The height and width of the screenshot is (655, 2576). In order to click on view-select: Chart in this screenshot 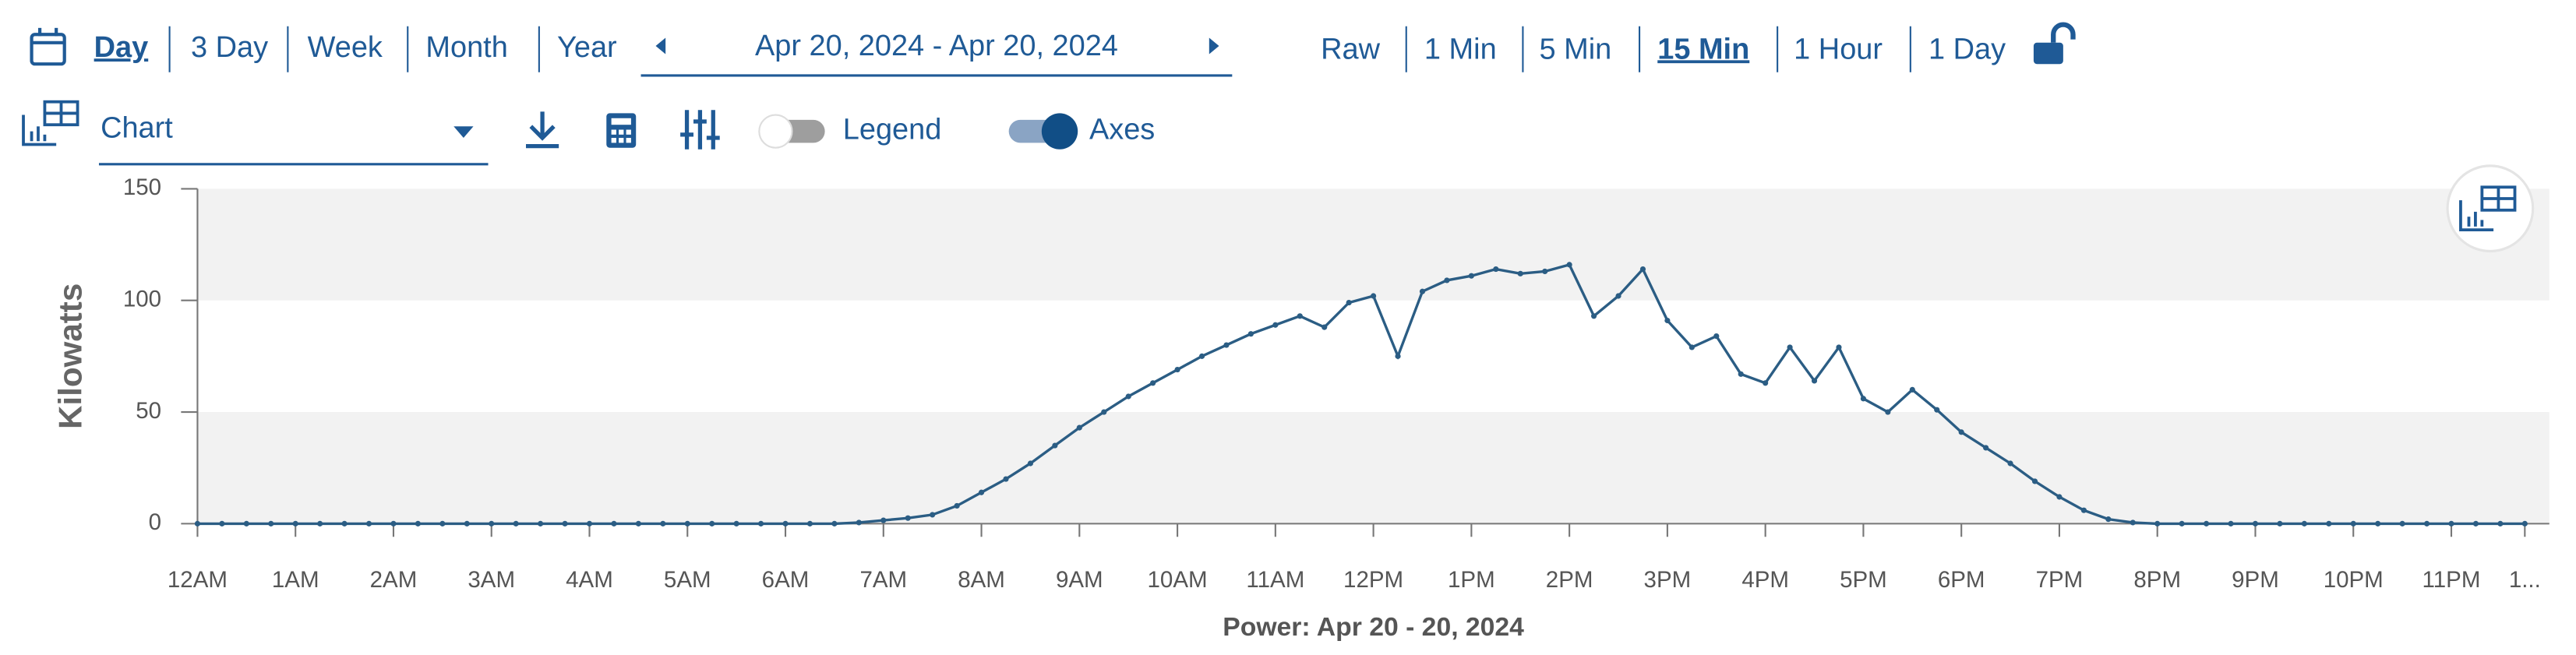, I will do `click(137, 128)`.